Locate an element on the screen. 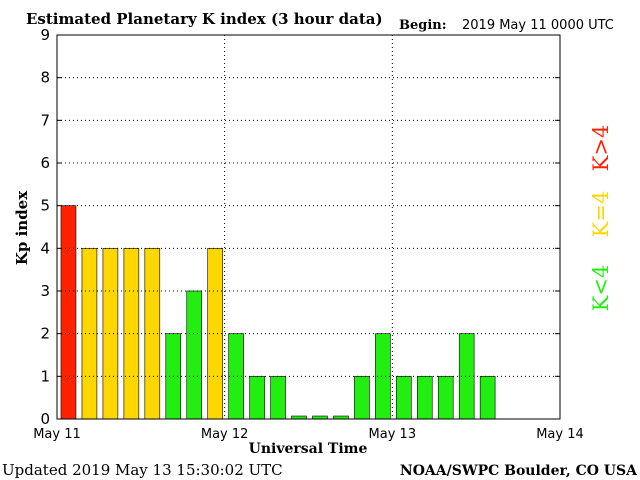  x-axis-label: Universal Time is located at coordinates (308, 449).